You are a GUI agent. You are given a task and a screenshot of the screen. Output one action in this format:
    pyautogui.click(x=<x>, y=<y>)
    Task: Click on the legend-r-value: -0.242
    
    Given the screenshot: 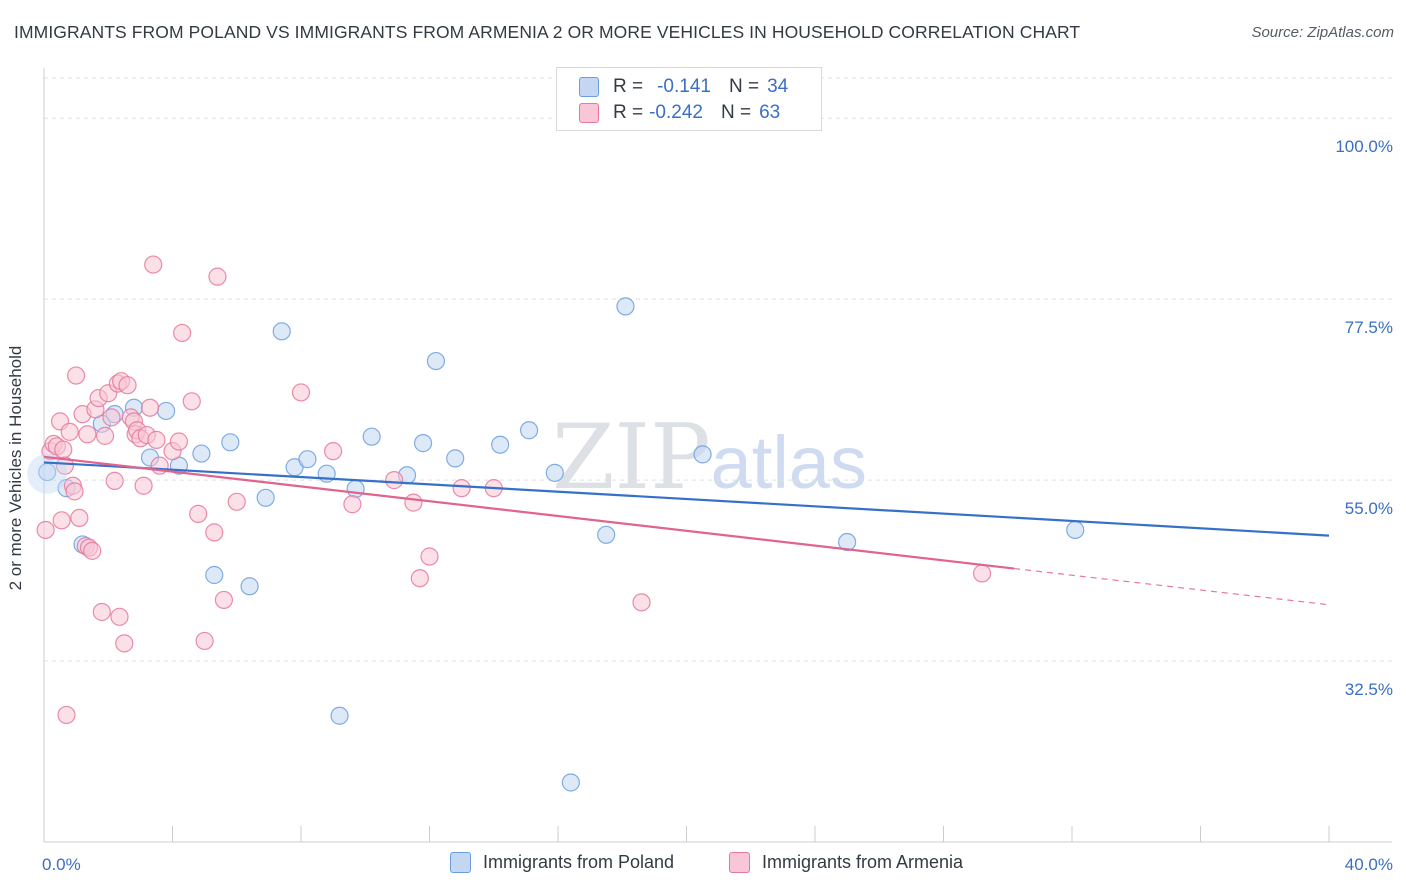 What is the action you would take?
    pyautogui.click(x=676, y=112)
    